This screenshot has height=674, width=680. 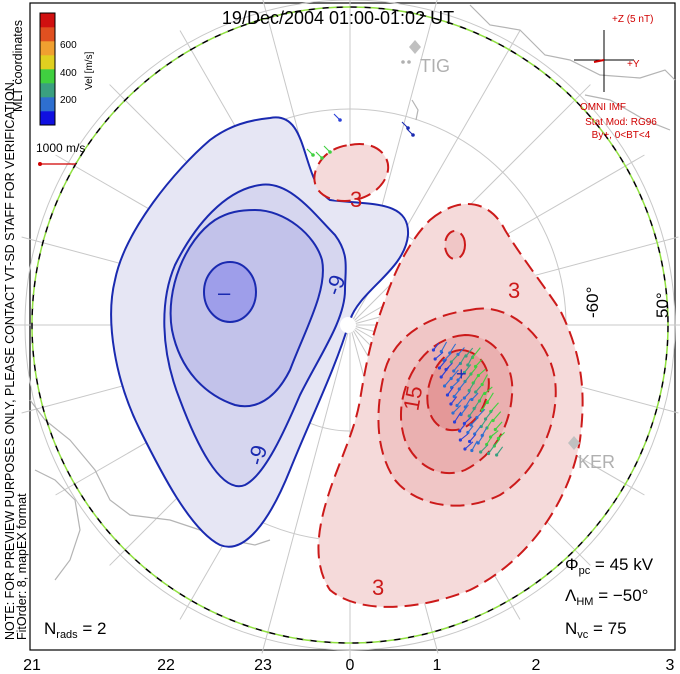 I want to click on station-label-tig: TIG, so click(x=435, y=66).